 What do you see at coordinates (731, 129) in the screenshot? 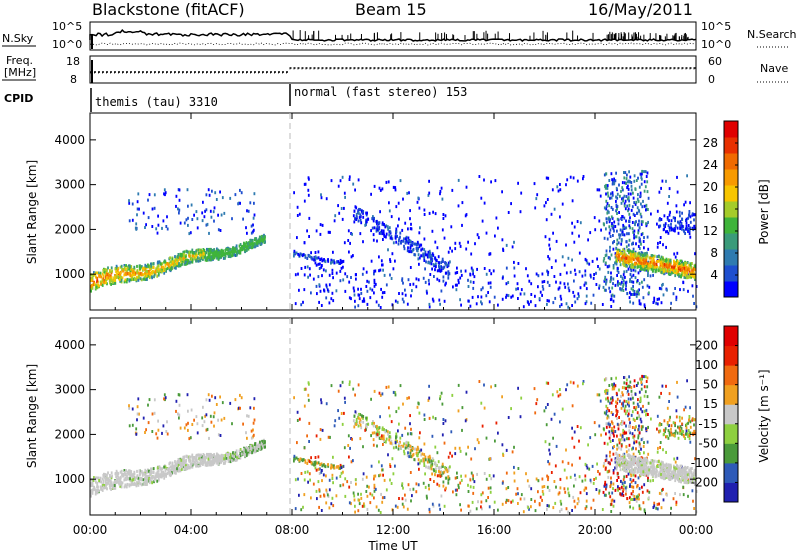
I see `colorbar-swatch` at bounding box center [731, 129].